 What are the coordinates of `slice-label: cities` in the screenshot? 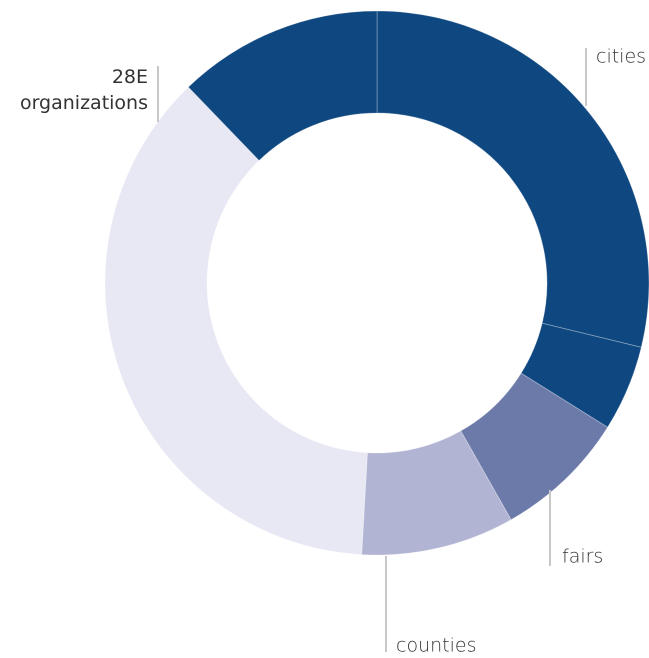 It's located at (621, 57).